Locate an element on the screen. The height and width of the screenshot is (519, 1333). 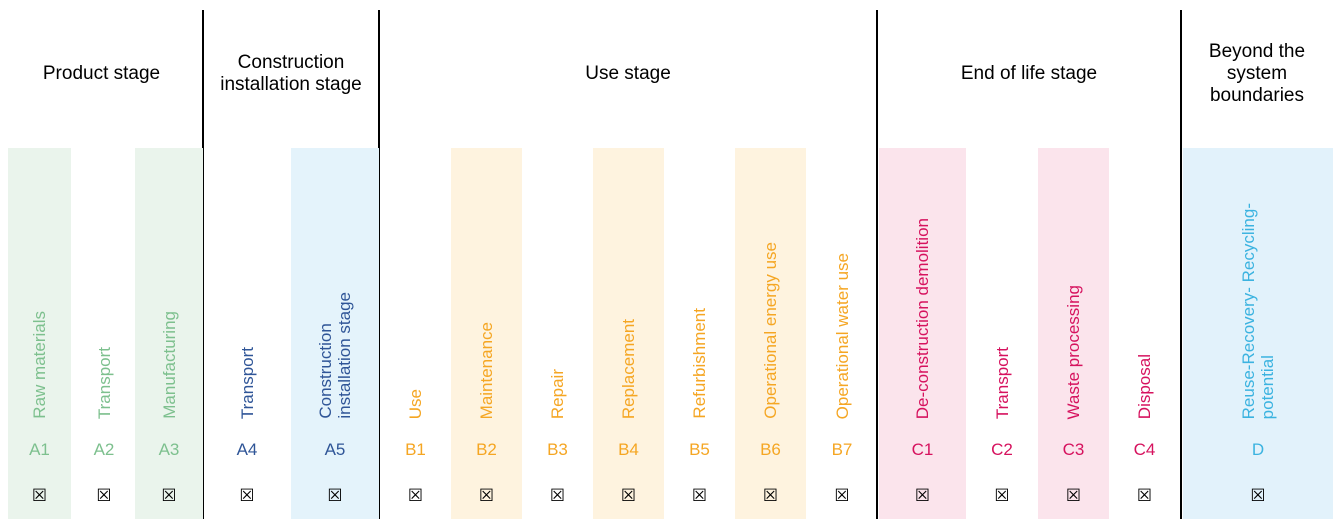
module-code: B1 is located at coordinates (415, 449).